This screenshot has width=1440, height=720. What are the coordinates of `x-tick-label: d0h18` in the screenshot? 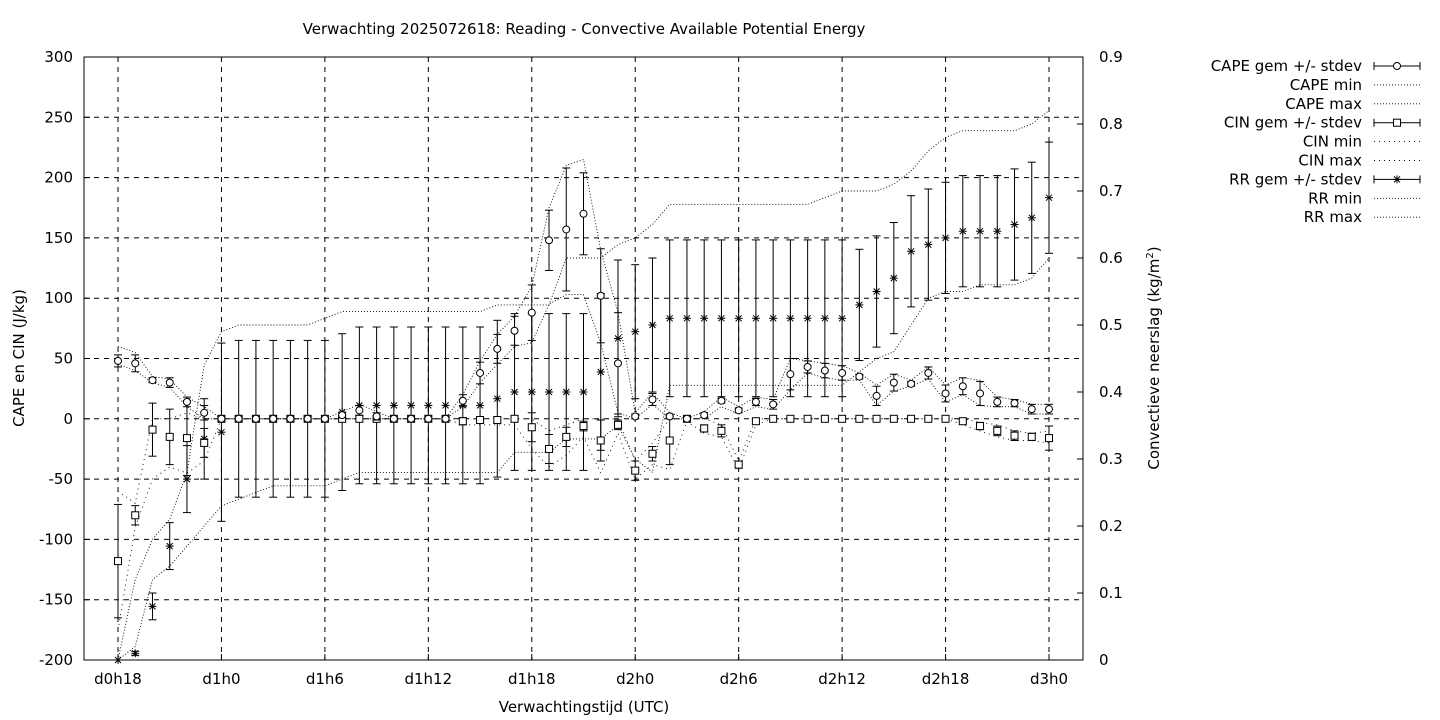 It's located at (118, 679).